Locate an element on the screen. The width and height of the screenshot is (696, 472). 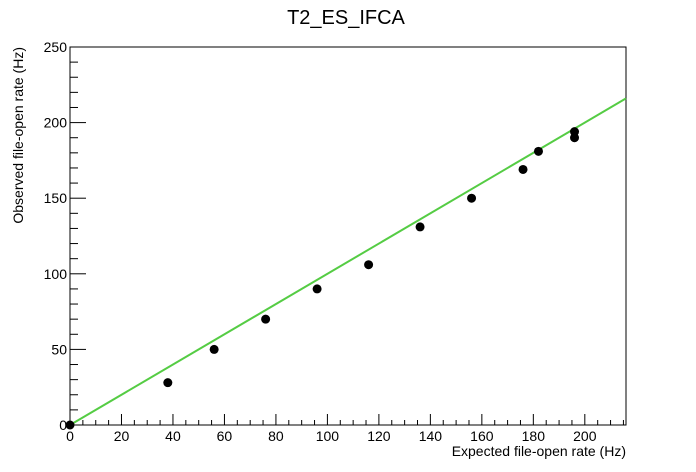
x-tick-label: 180 is located at coordinates (534, 436).